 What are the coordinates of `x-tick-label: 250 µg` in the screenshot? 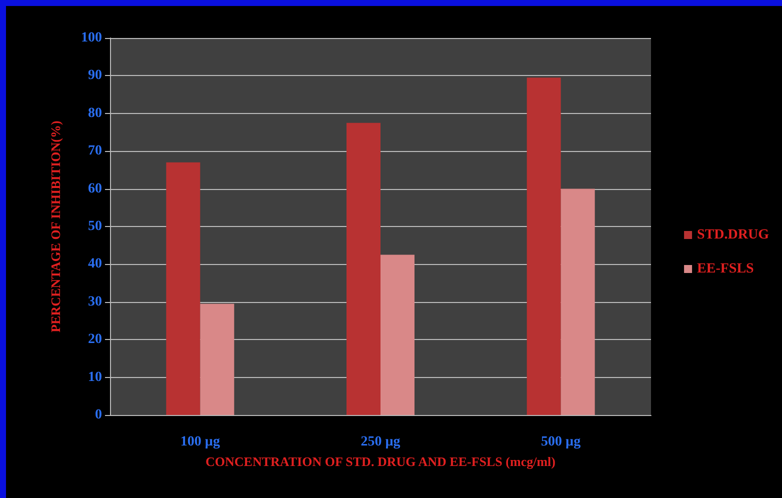 It's located at (380, 442).